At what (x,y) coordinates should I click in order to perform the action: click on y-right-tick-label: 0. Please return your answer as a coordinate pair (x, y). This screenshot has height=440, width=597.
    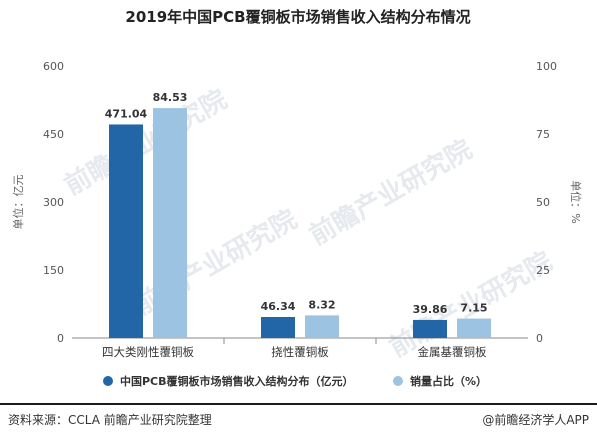
    Looking at the image, I should click on (539, 338).